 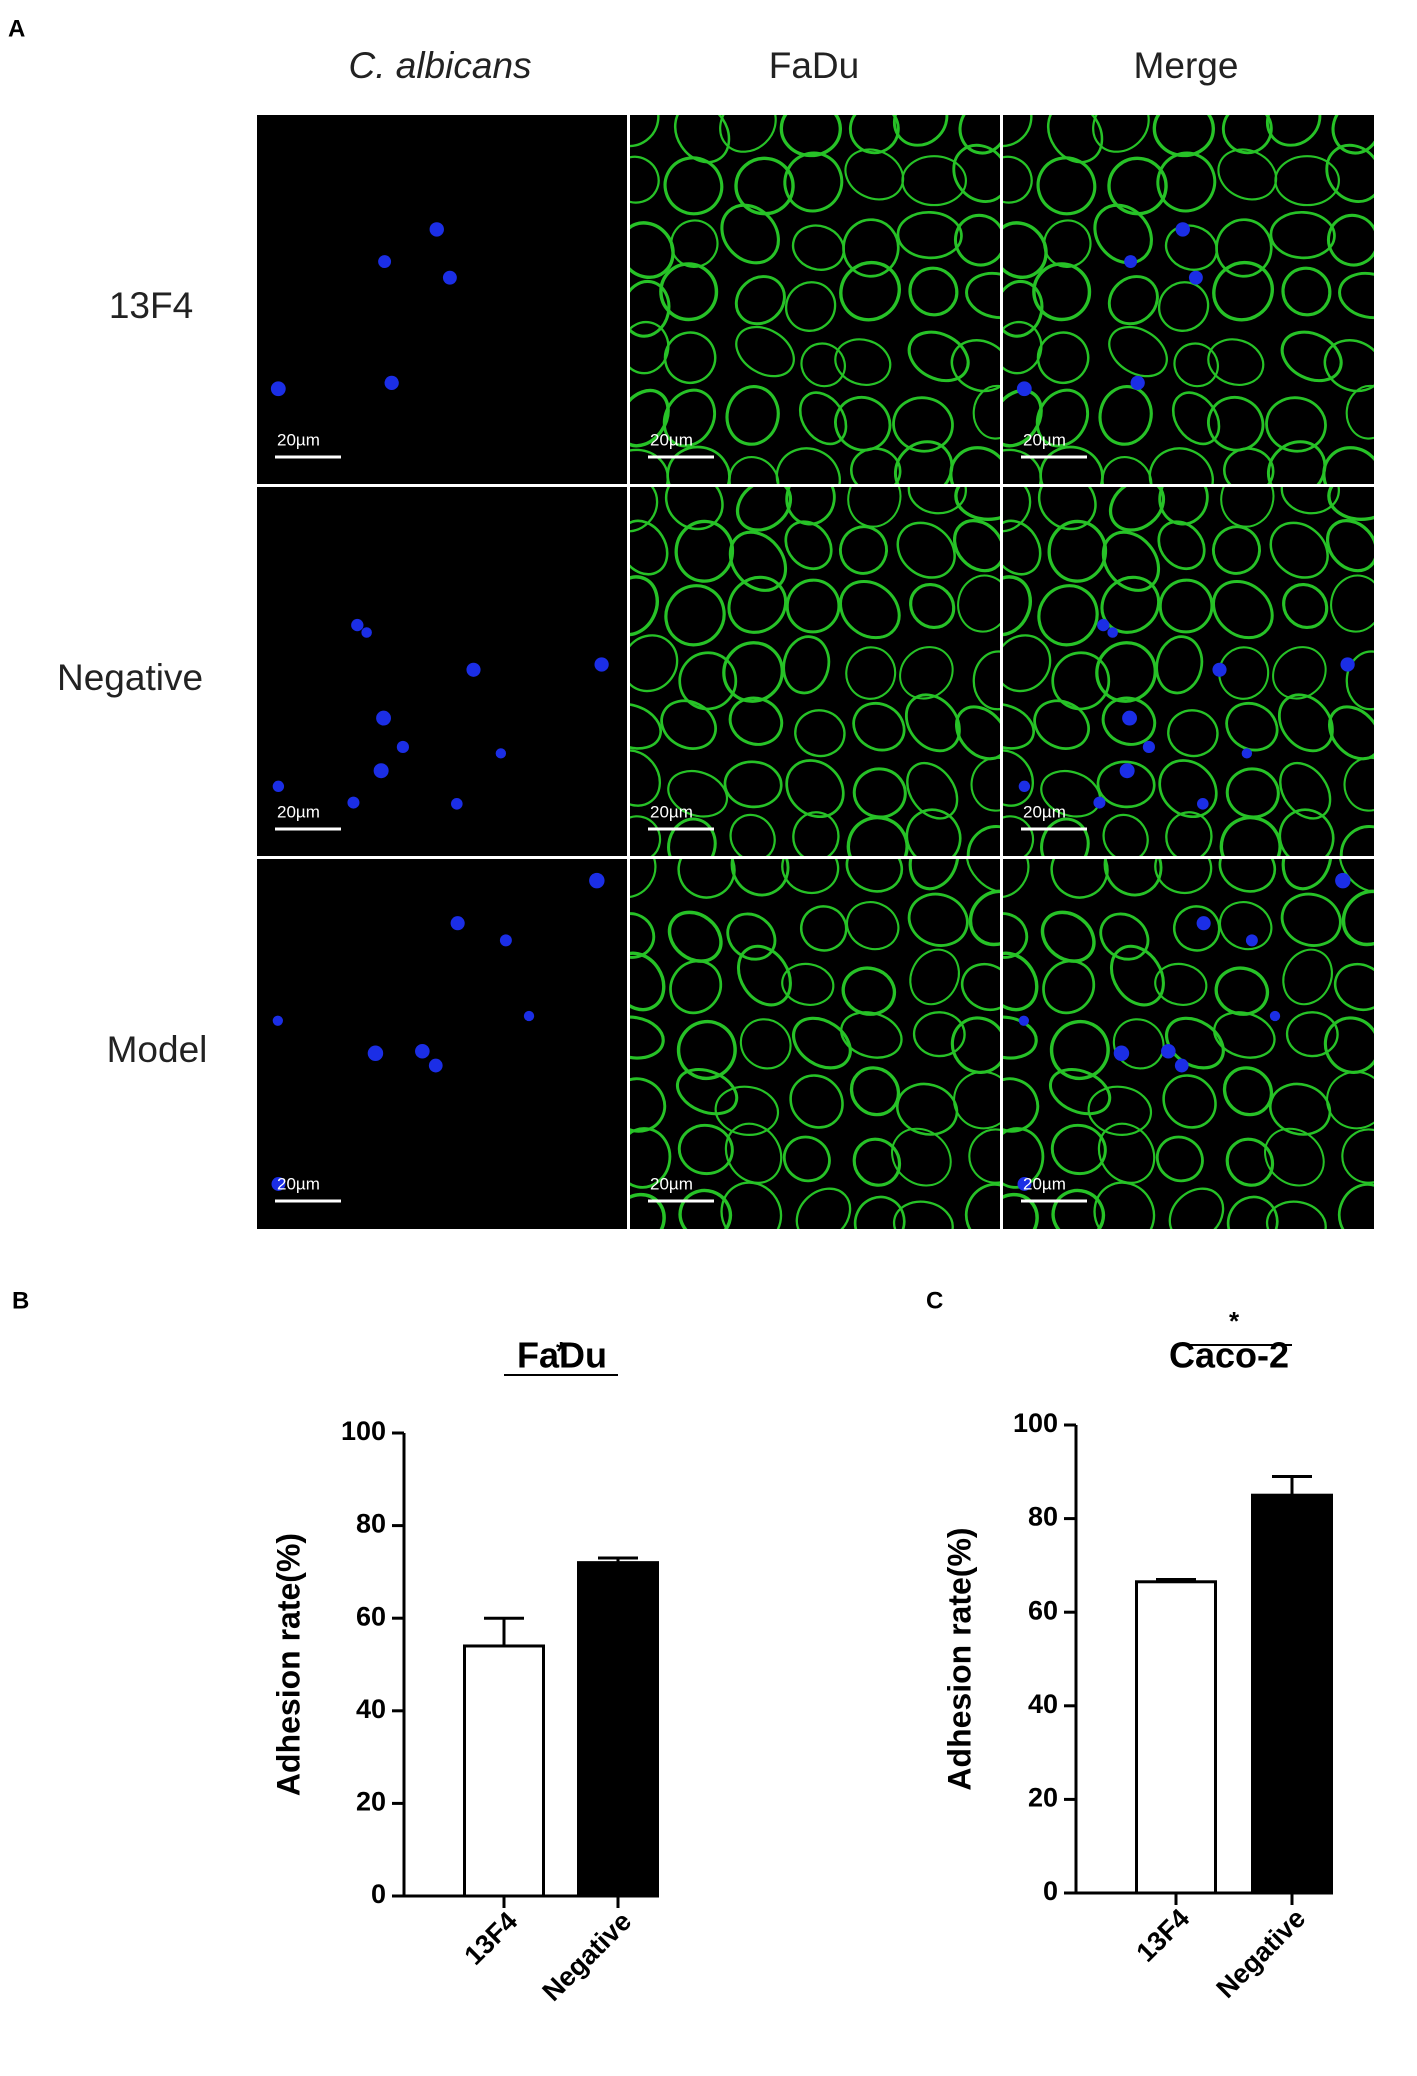 What do you see at coordinates (1043, 1610) in the screenshot?
I see `y-tick-label: 60` at bounding box center [1043, 1610].